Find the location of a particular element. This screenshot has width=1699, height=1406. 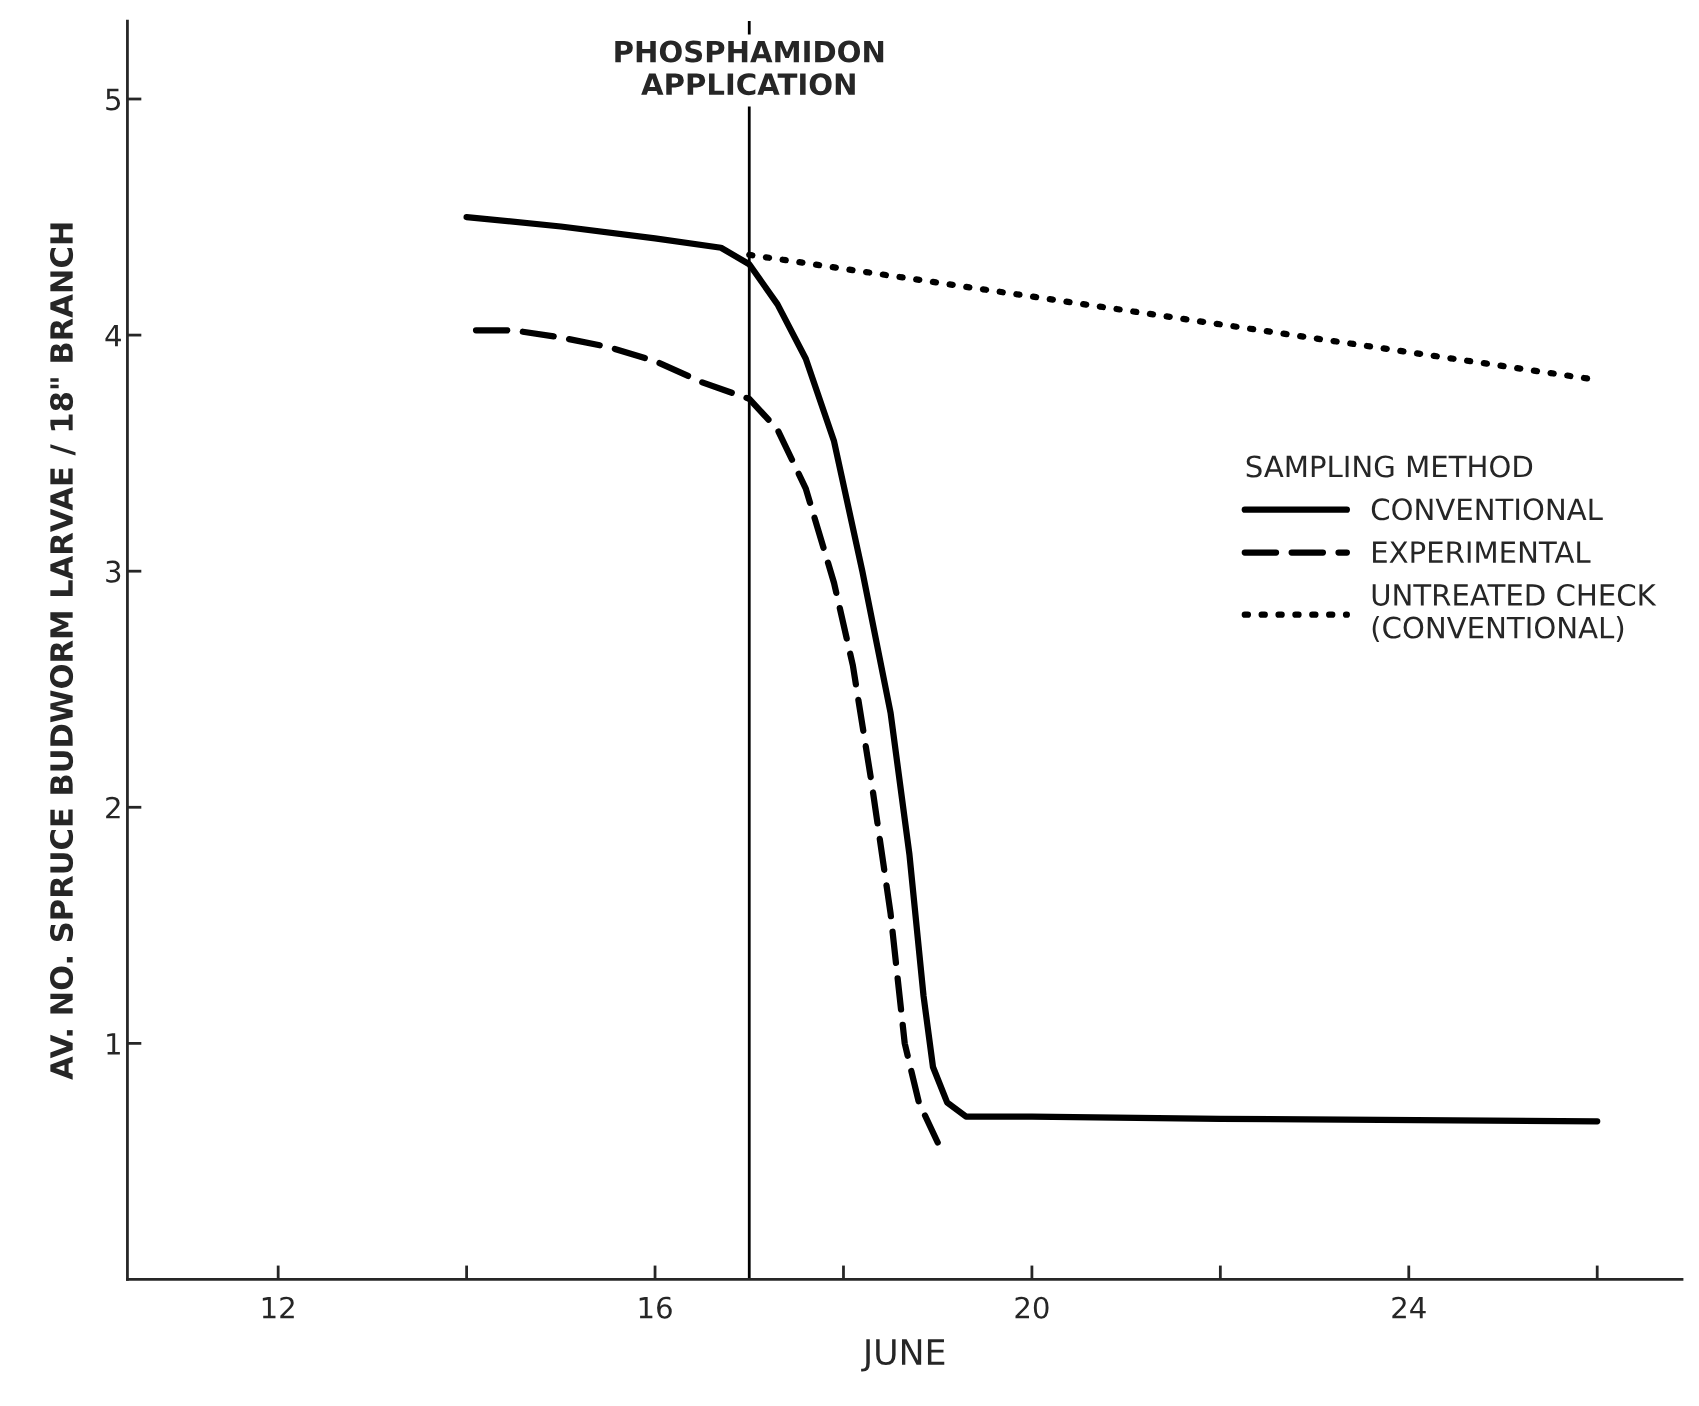

x-tick-label: 12 is located at coordinates (278, 1307).